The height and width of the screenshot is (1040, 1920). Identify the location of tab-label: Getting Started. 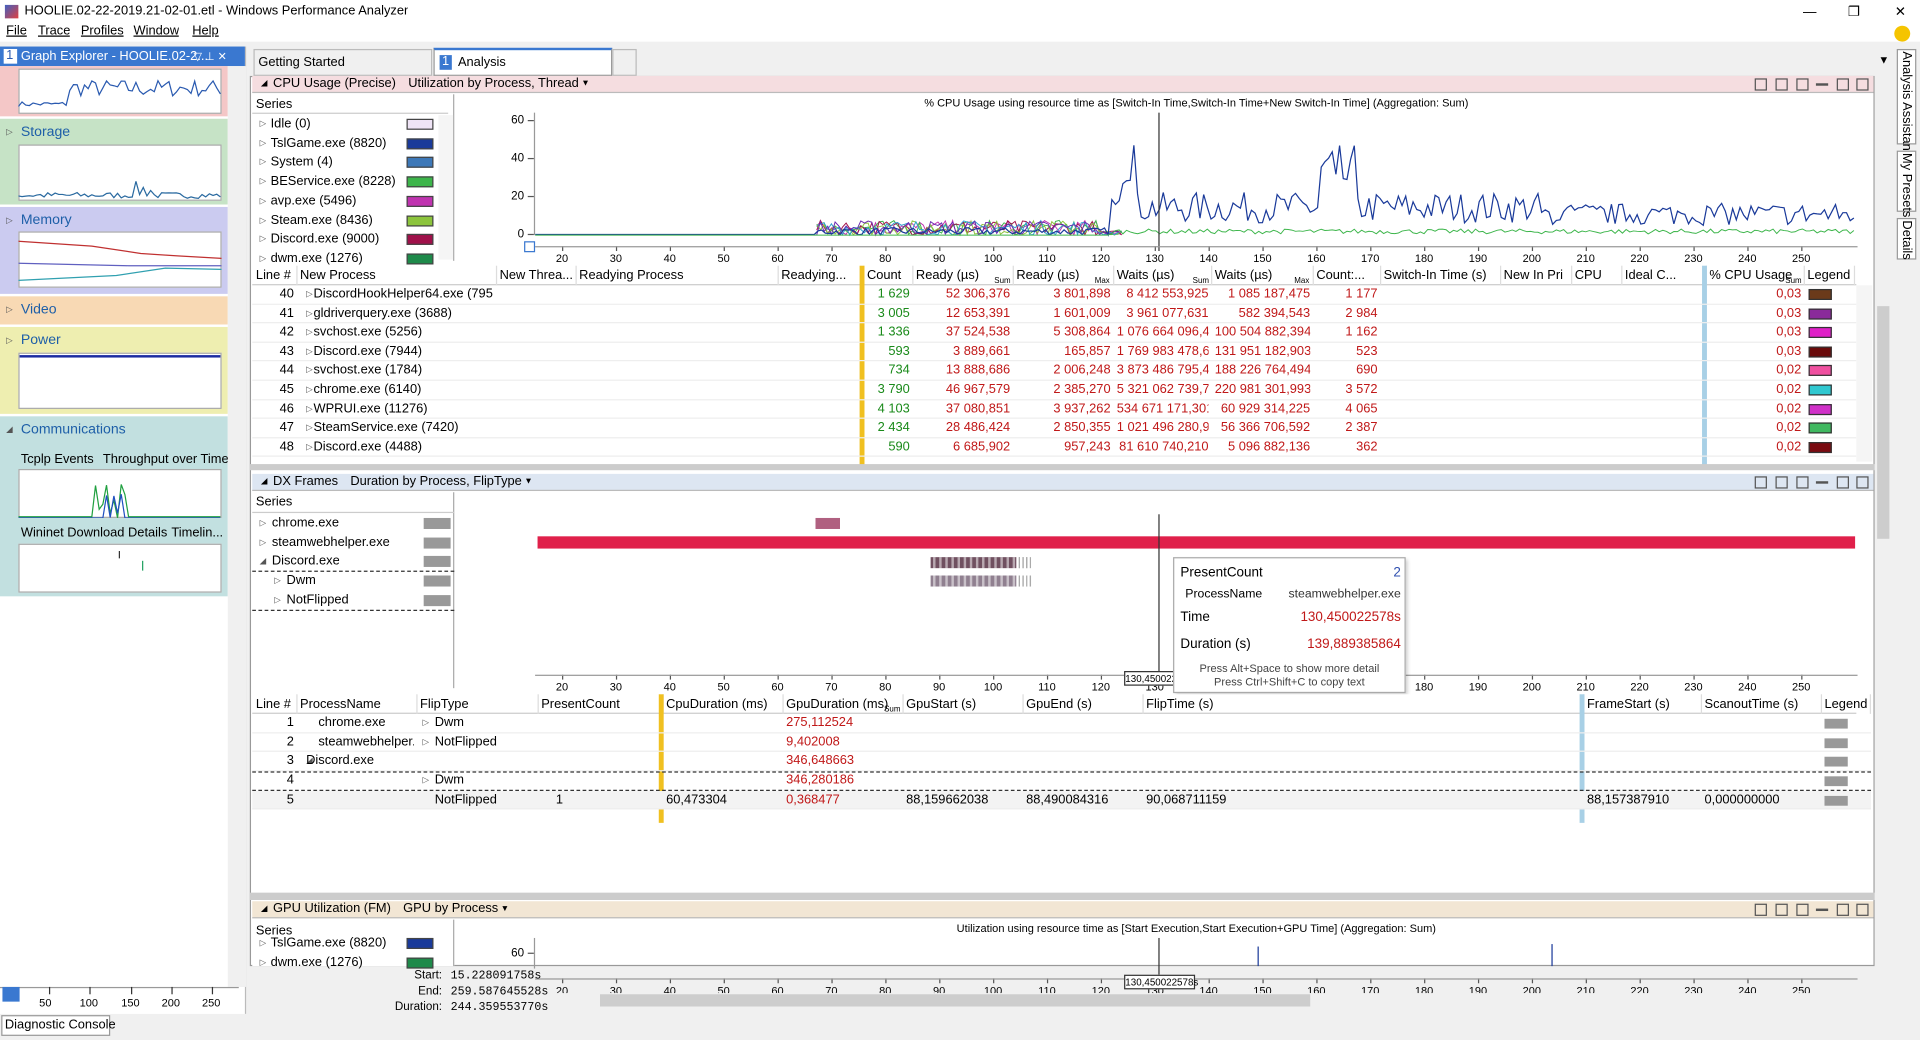
(301, 62).